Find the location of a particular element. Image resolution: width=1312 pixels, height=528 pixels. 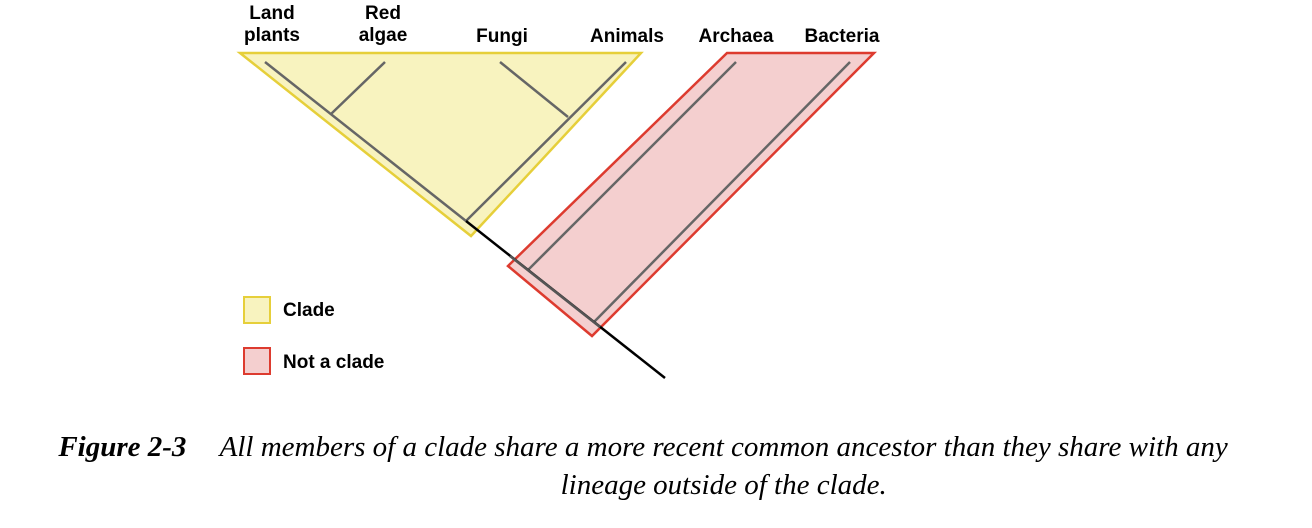

branch-bacteria is located at coordinates (722, 192).